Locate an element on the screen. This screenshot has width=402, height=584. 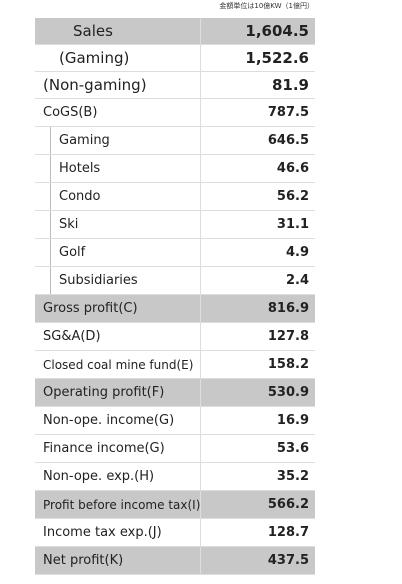
table-row: Closed coal mine fund(E) 158.2 is located at coordinates (175, 364).